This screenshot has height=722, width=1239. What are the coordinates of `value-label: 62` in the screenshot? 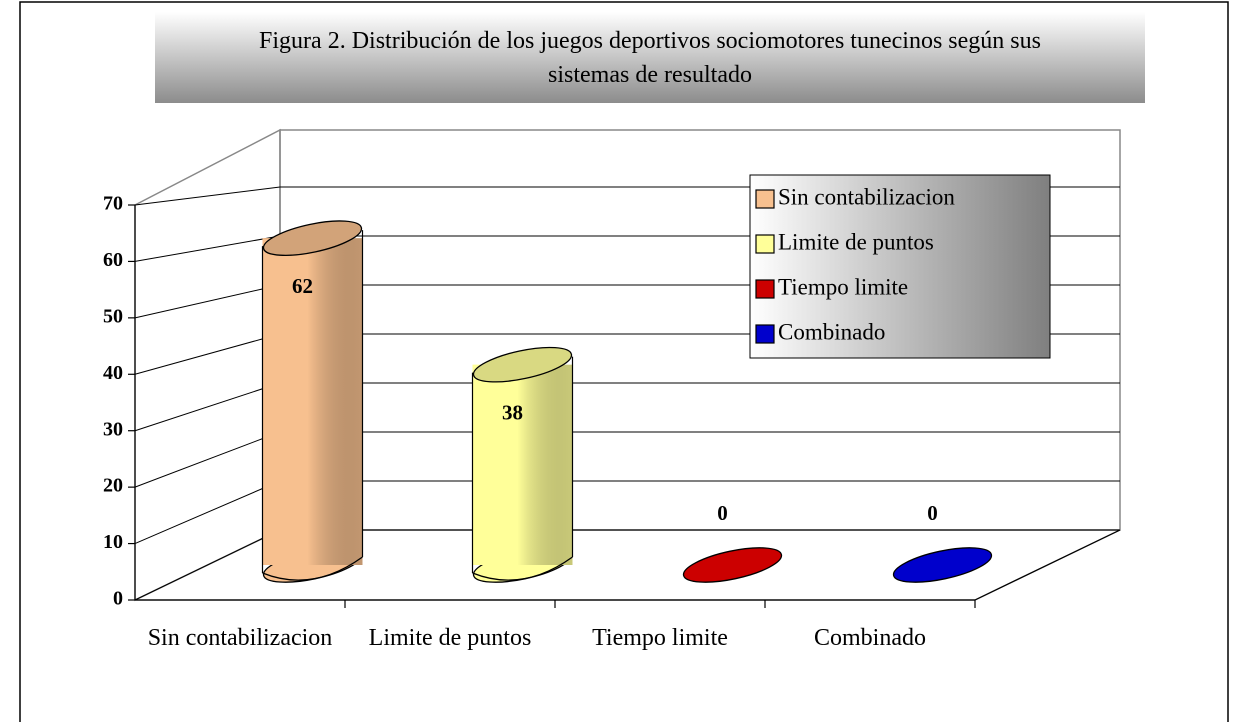 It's located at (302, 286).